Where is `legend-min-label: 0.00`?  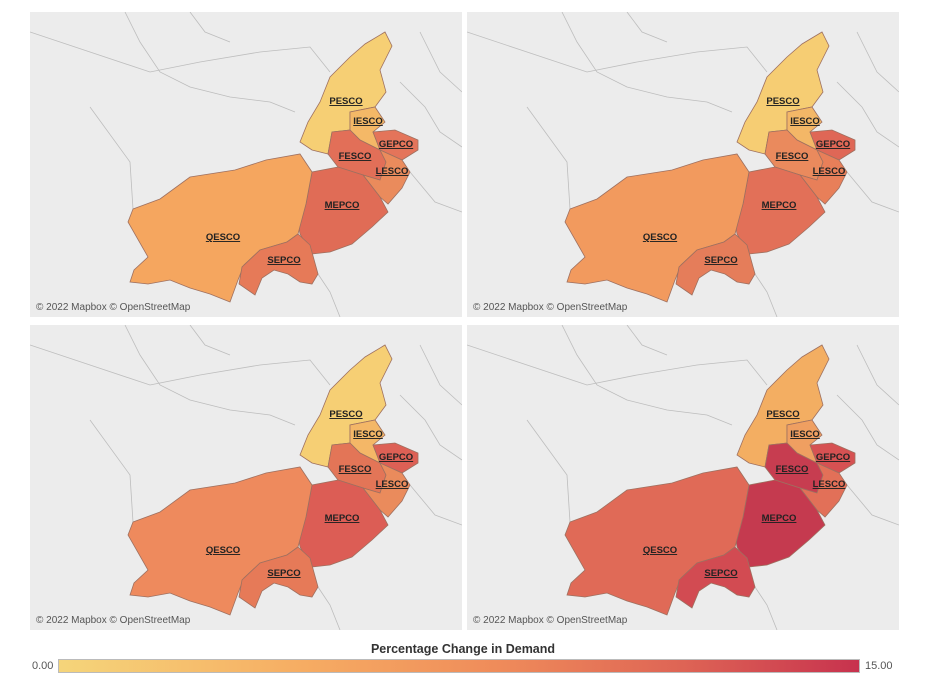 legend-min-label: 0.00 is located at coordinates (43, 666).